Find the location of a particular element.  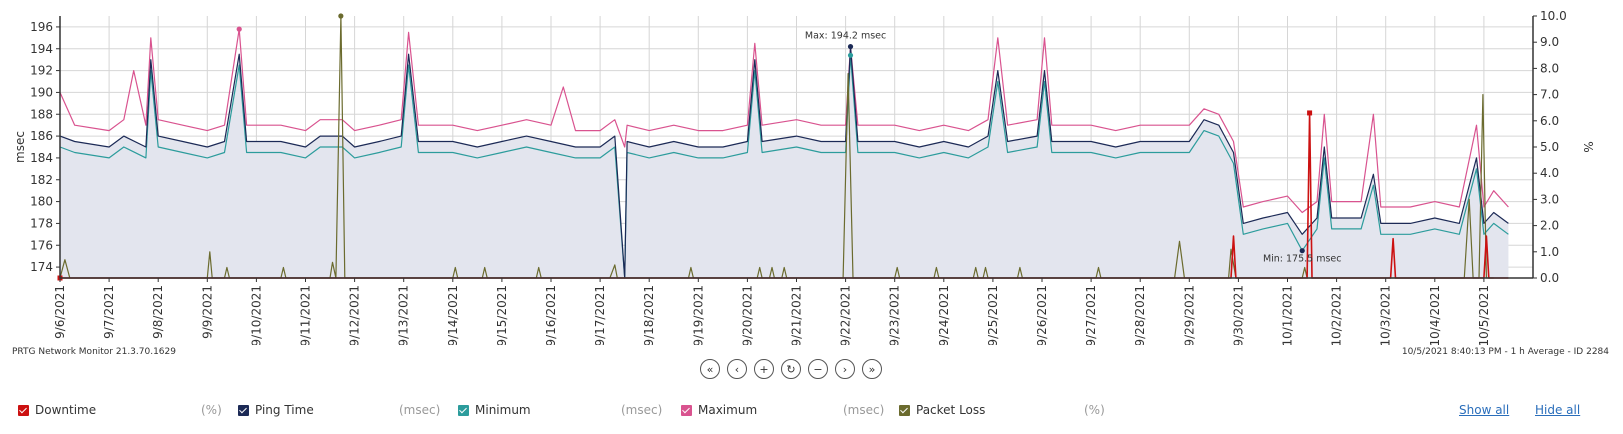

x-tick-label: 9/7/2021 is located at coordinates (109, 312).